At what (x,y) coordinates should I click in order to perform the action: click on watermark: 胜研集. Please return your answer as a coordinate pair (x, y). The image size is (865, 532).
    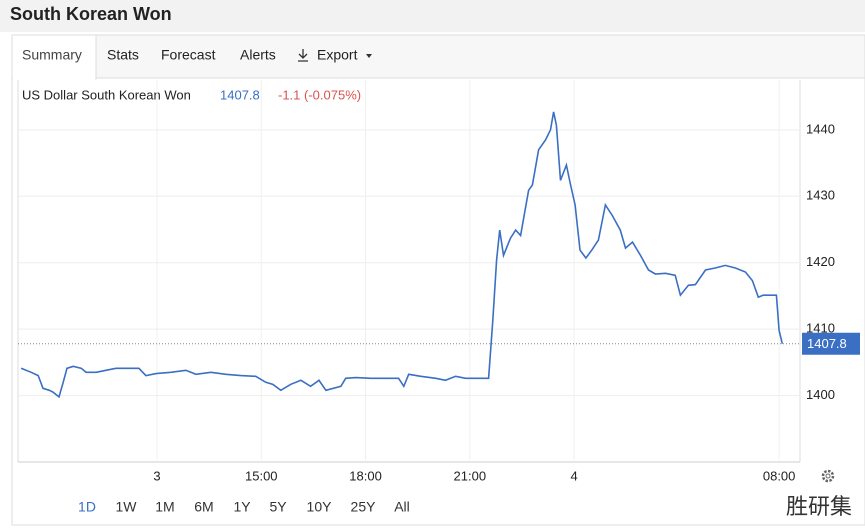
    Looking at the image, I should click on (819, 506).